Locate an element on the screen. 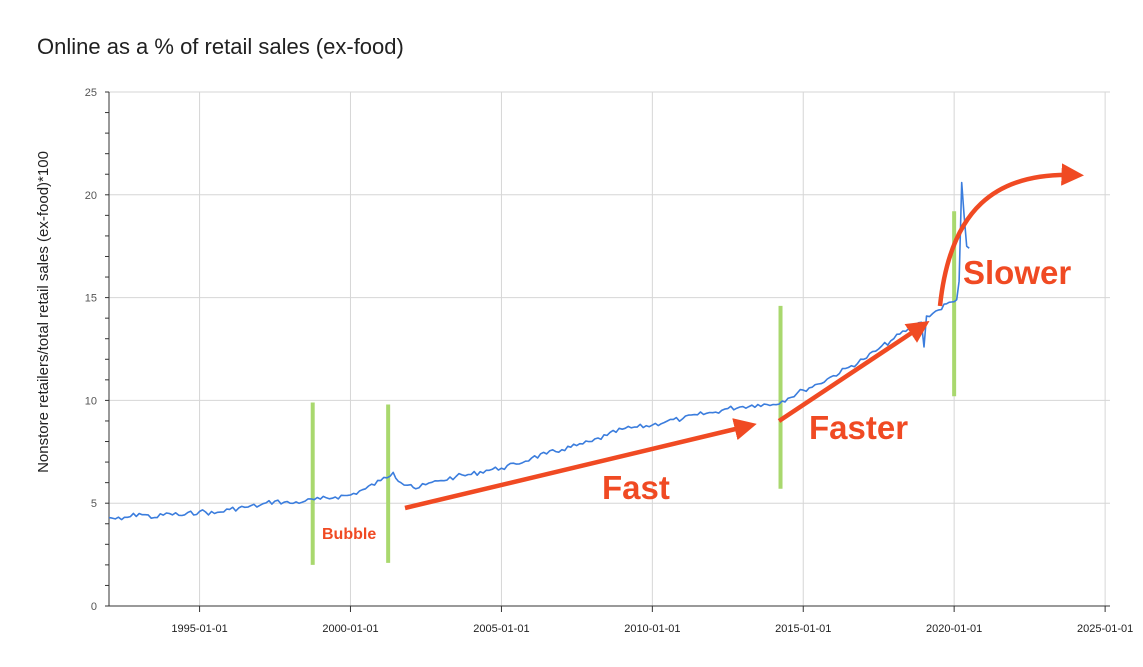 Image resolution: width=1143 pixels, height=667 pixels. annotation-fast: Fast is located at coordinates (636, 487).